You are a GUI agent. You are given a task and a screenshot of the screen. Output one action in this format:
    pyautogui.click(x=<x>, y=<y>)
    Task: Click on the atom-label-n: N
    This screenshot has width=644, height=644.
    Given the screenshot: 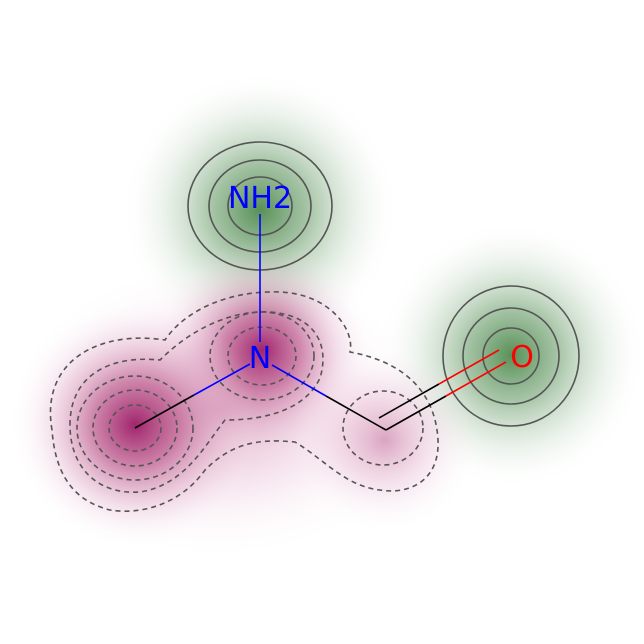 What is the action you would take?
    pyautogui.click(x=260, y=358)
    